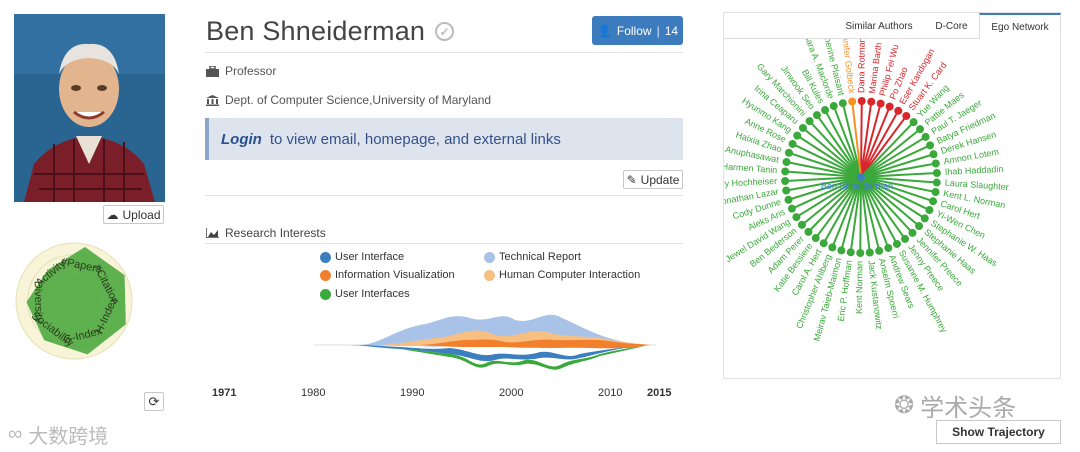 The width and height of the screenshot is (1080, 452). Describe the element at coordinates (141, 214) in the screenshot. I see `upload-button-label: Upload` at that location.